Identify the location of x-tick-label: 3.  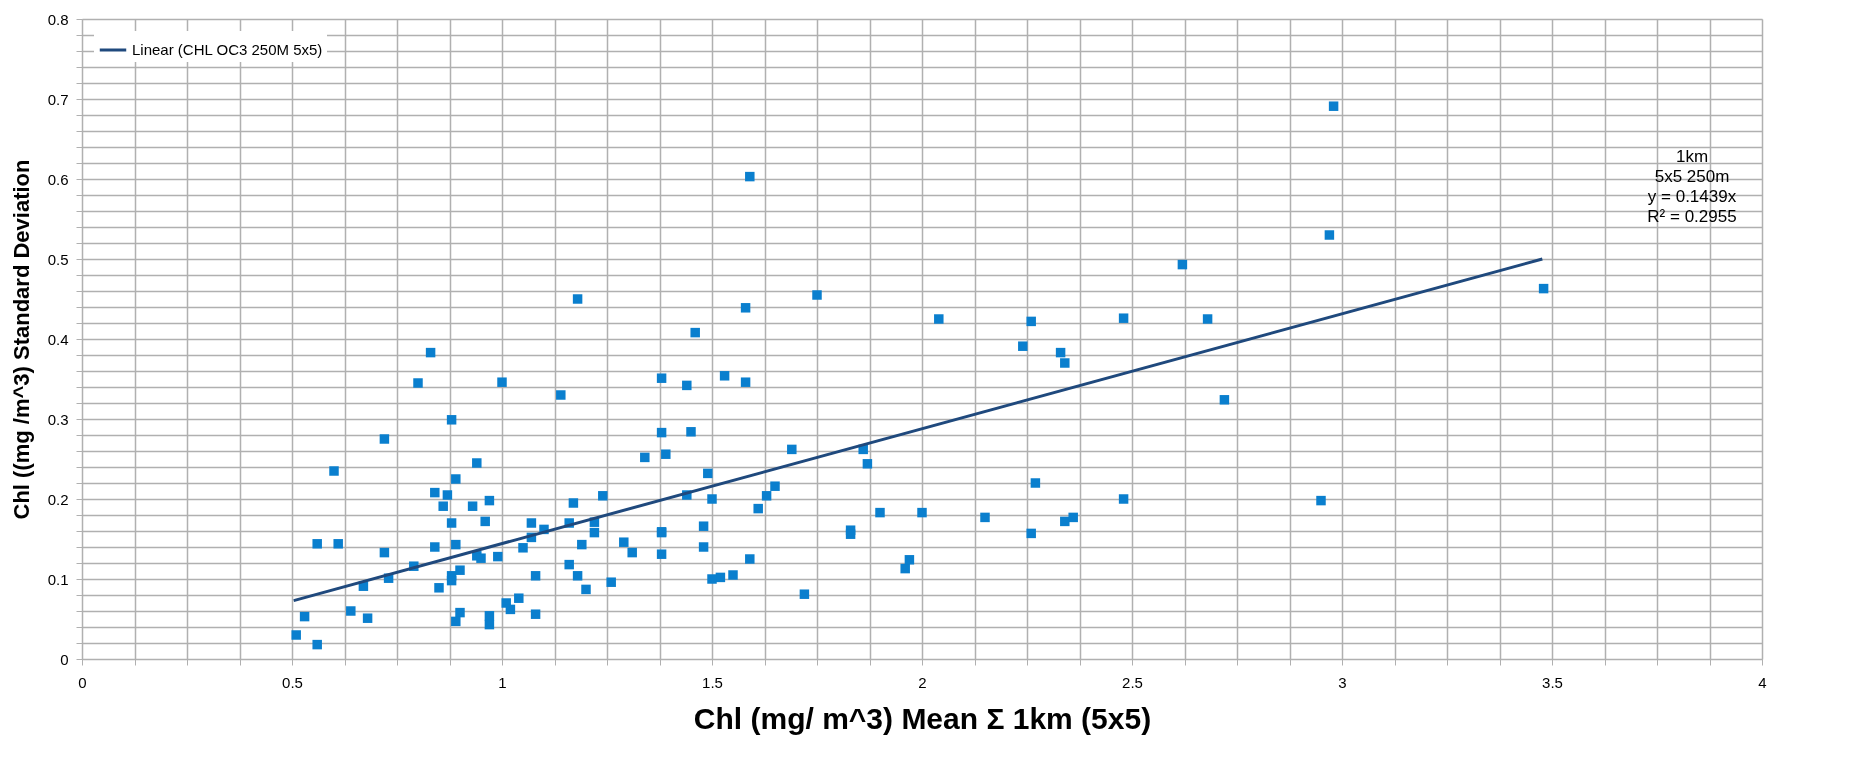
(1342, 682).